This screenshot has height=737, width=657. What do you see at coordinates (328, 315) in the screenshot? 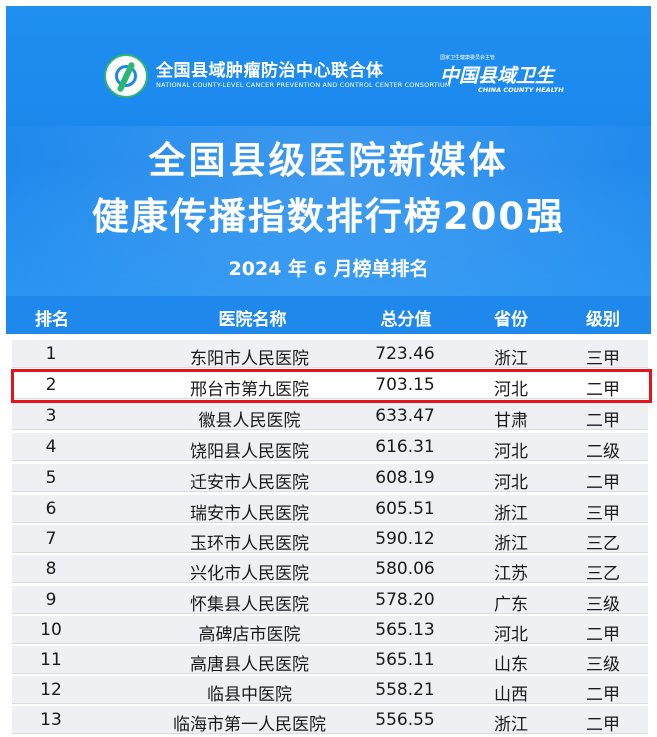
I see `table-header: 排名 医院名称 总分值 省份 级别` at bounding box center [328, 315].